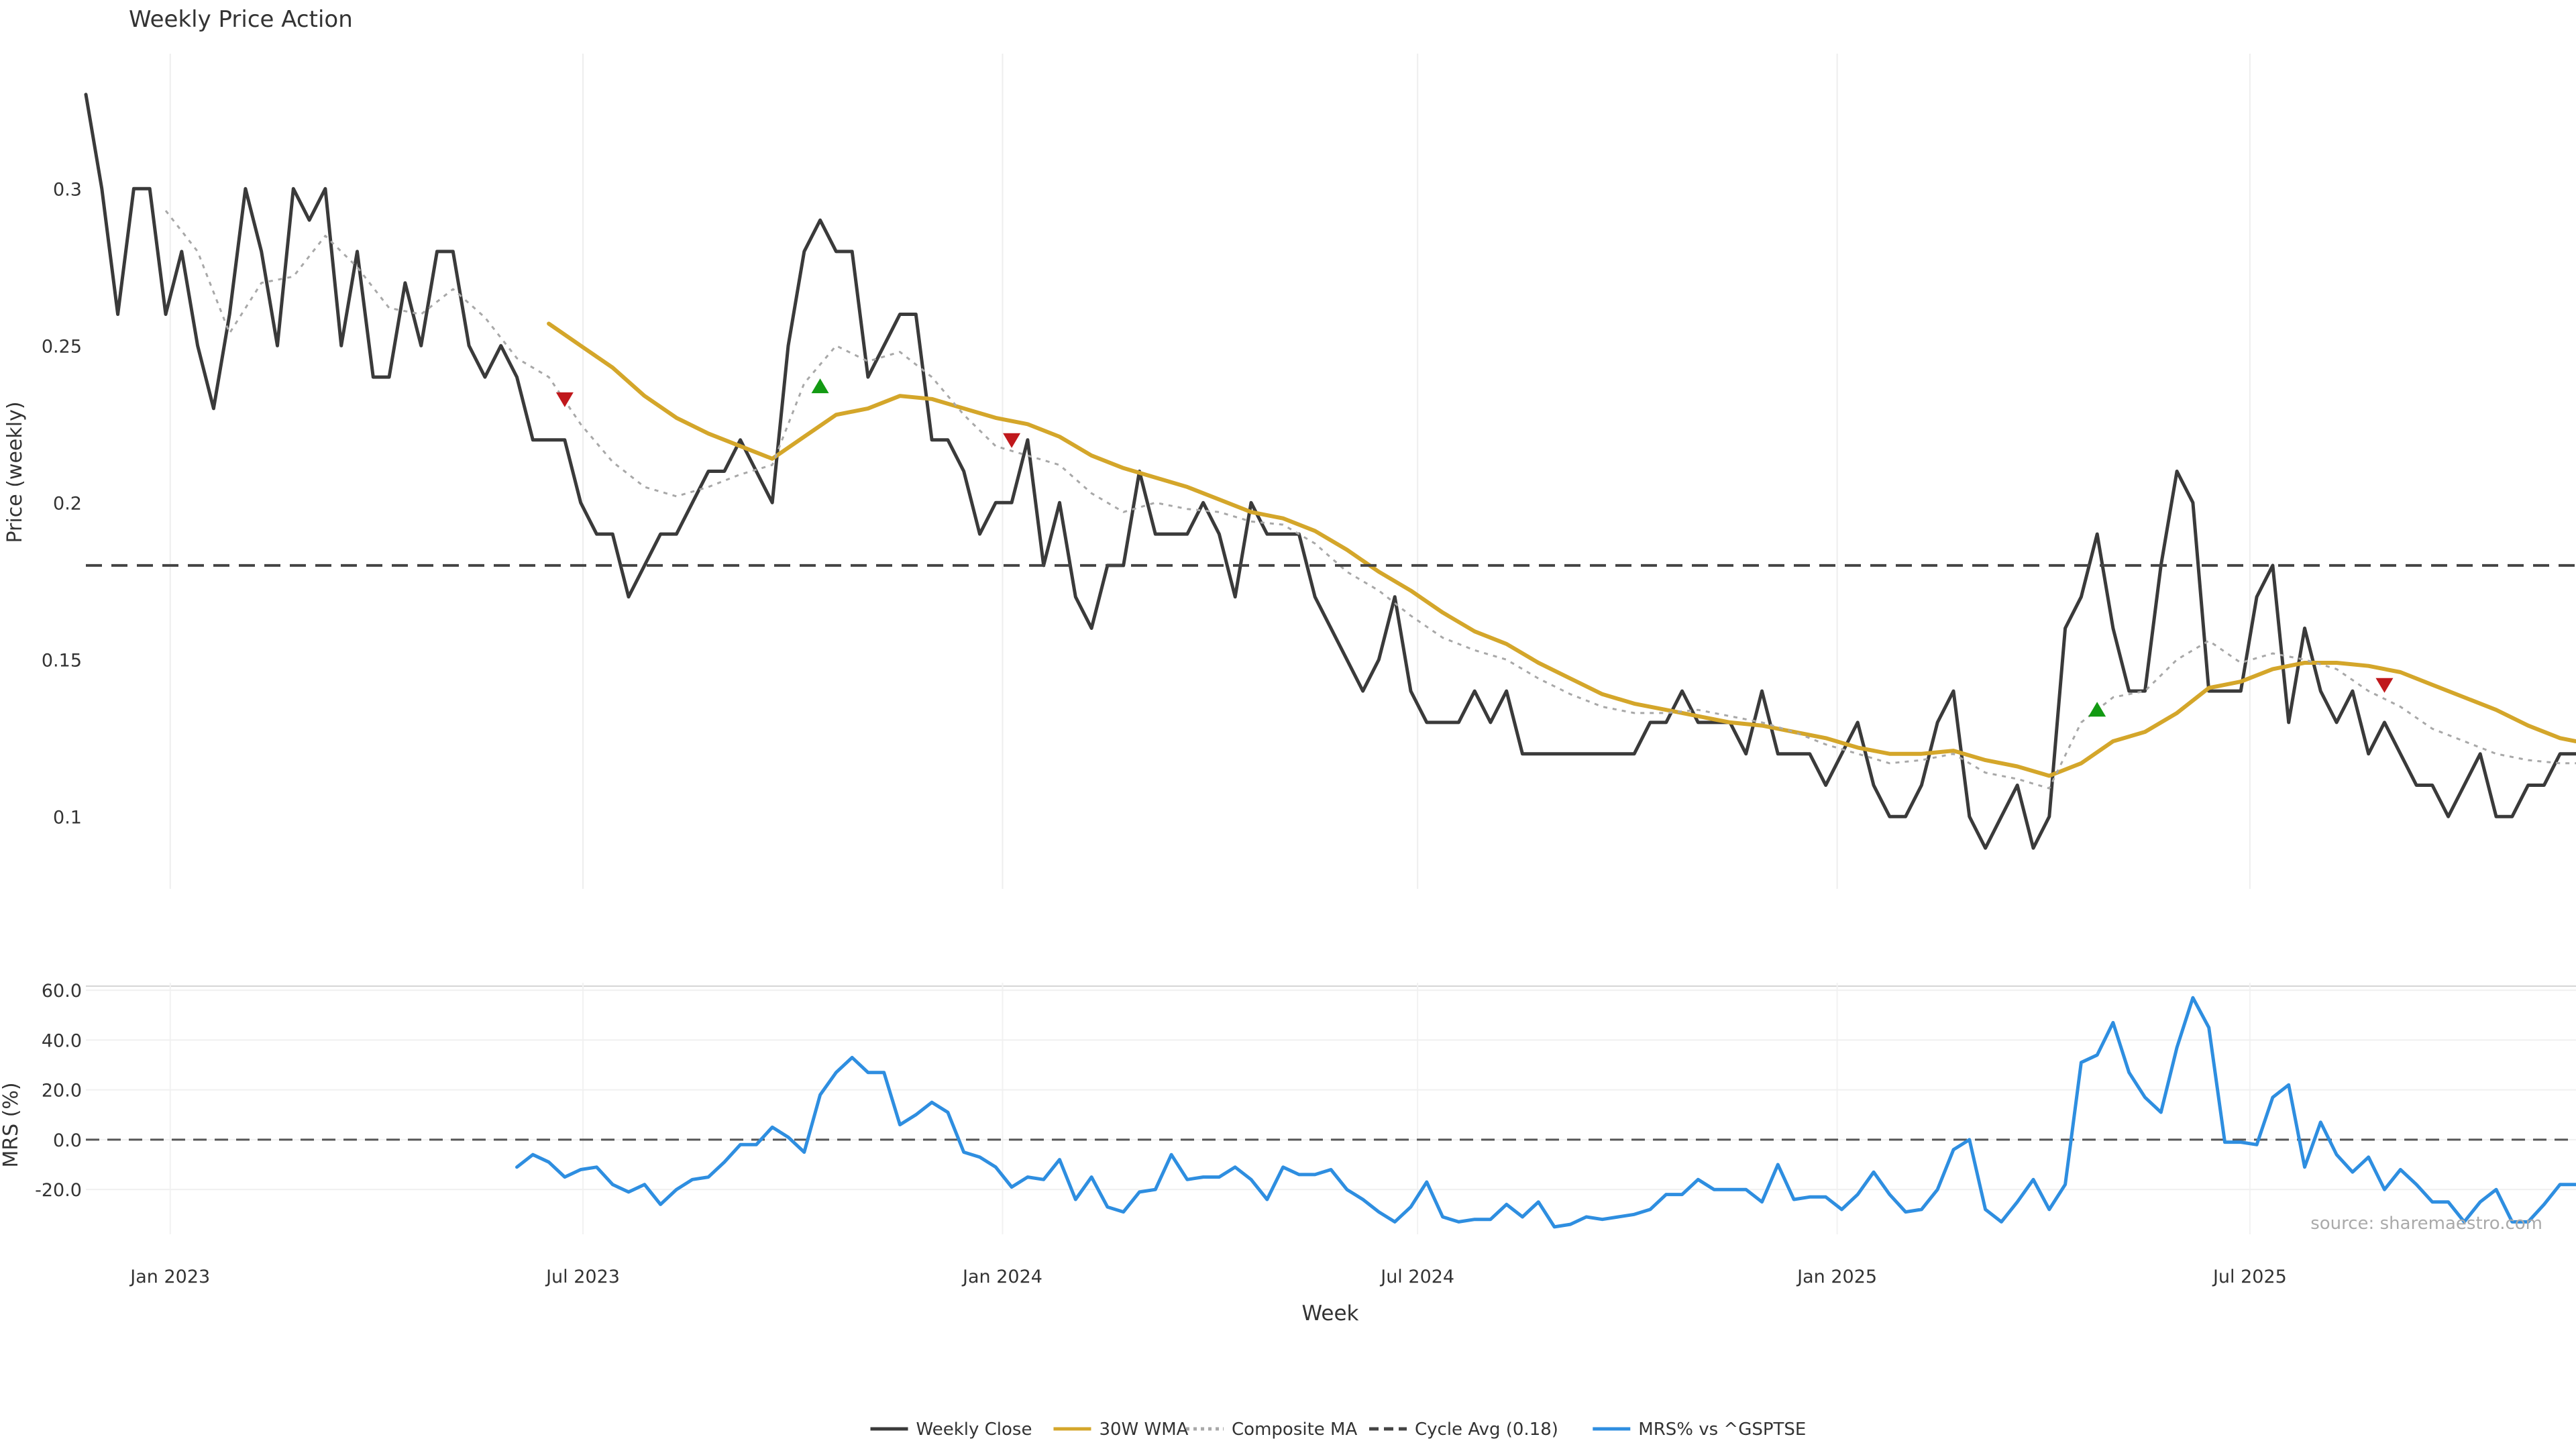  I want to click on price-y-axis: 0.1 0.15 0.2 0.25 0.3, so click(62, 503).